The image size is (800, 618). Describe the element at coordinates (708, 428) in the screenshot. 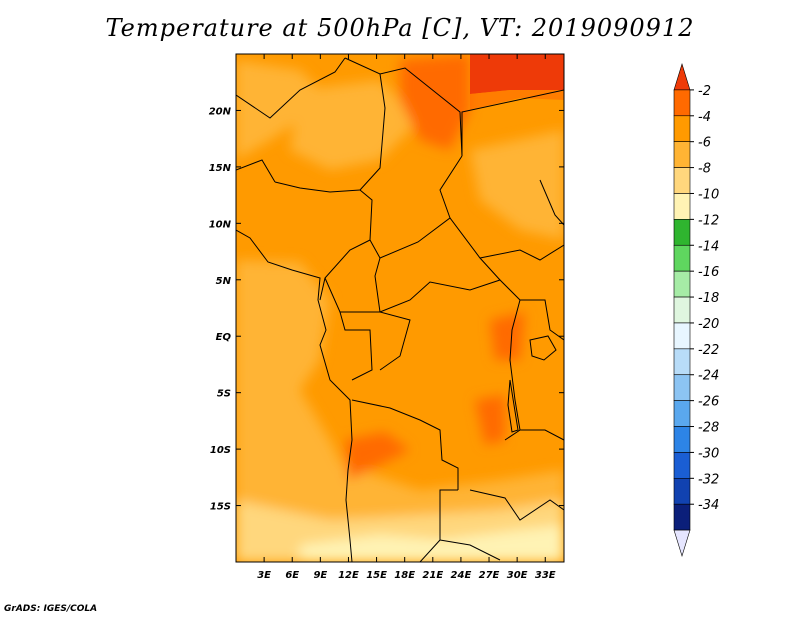

I see `colorbar-label: -28` at that location.